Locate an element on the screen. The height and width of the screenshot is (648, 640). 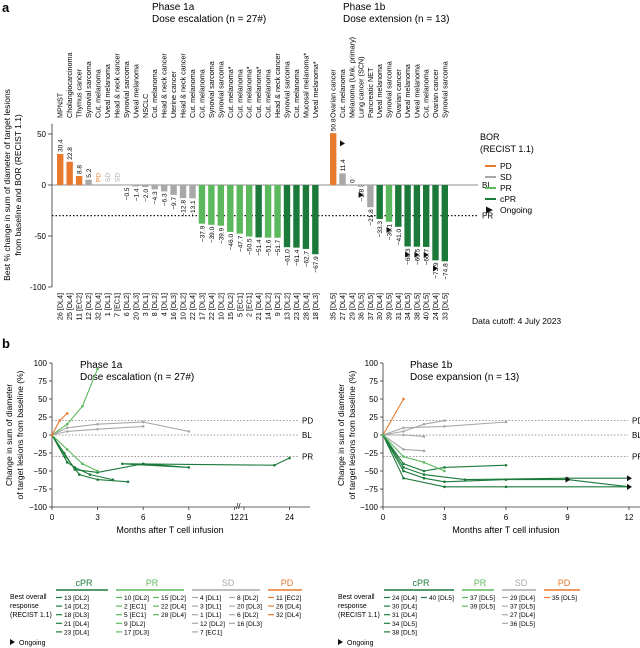
right-legend-group-title: cPR is located at coordinates (421, 583).